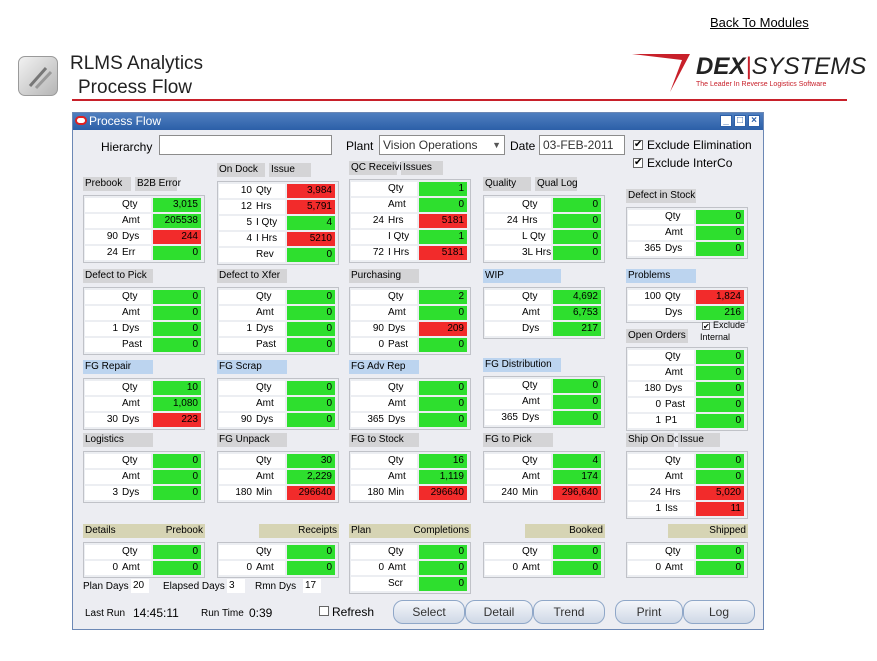  What do you see at coordinates (443, 477) in the screenshot?
I see `fgtostock-row-value: 1,119` at bounding box center [443, 477].